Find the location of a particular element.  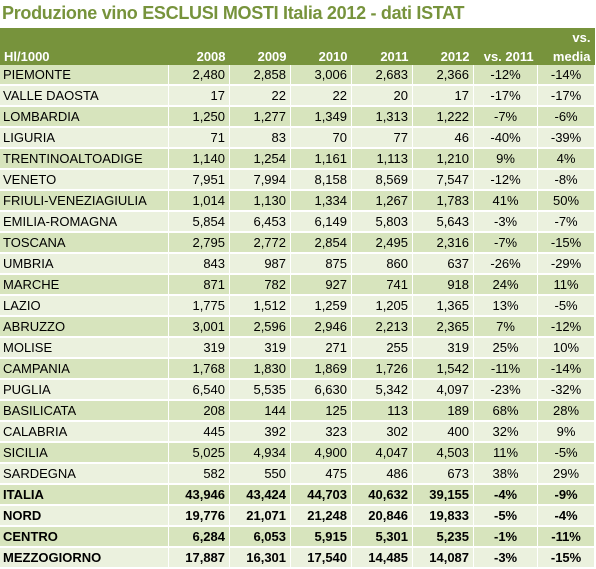

region-name-cell: BASILICATA is located at coordinates (85, 411).